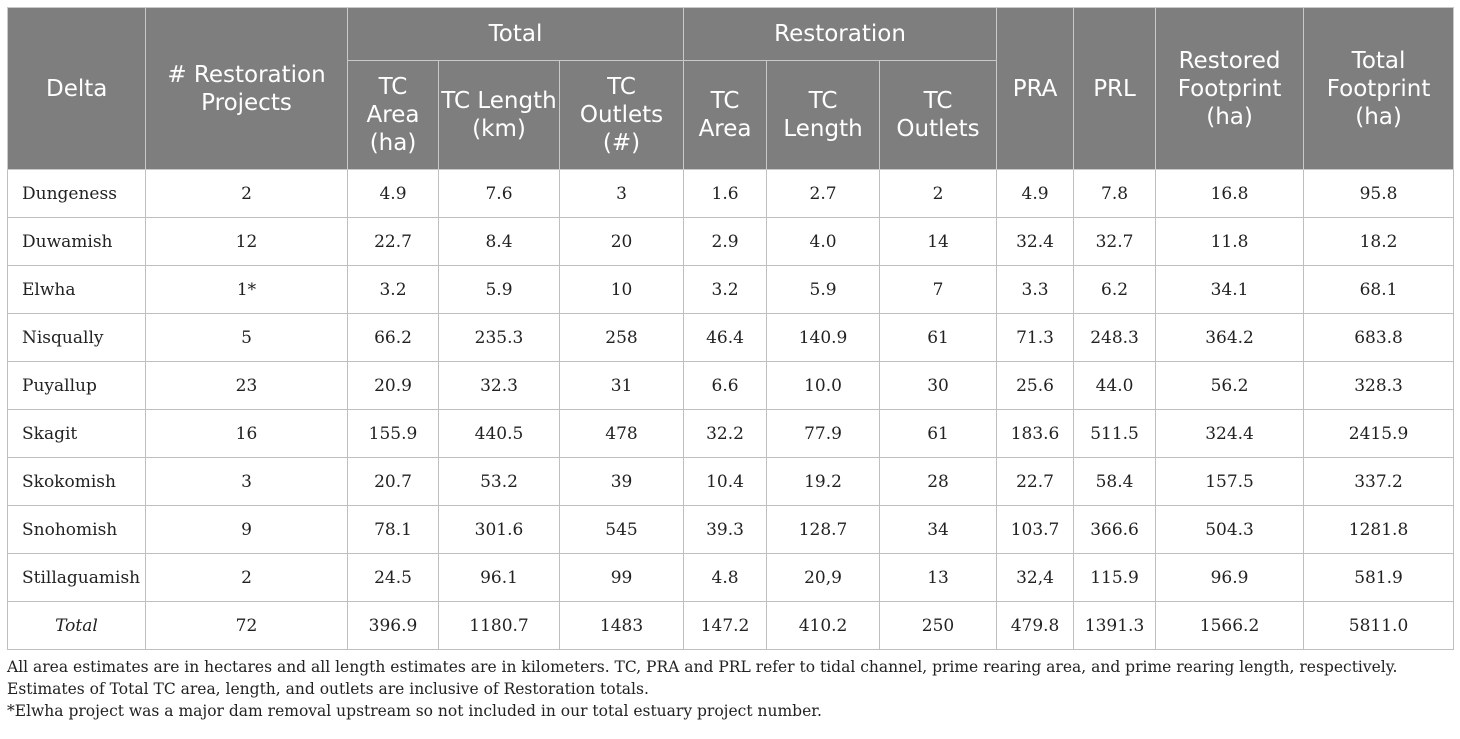  Describe the element at coordinates (1115, 241) in the screenshot. I see `cell-prl: 32.7` at that location.